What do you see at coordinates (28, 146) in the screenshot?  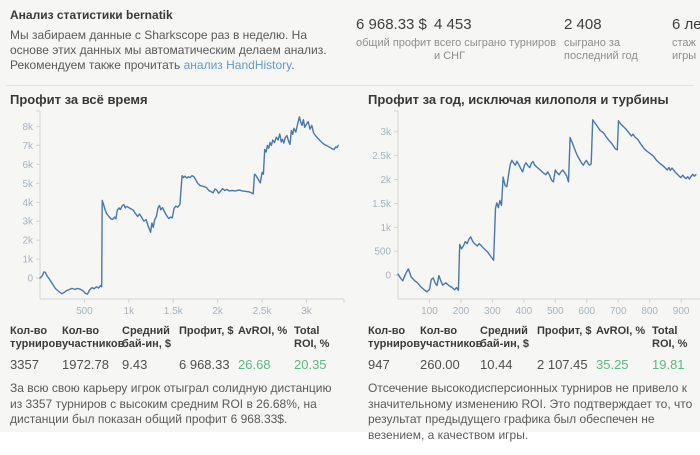 I see `svg-text: 7k` at bounding box center [28, 146].